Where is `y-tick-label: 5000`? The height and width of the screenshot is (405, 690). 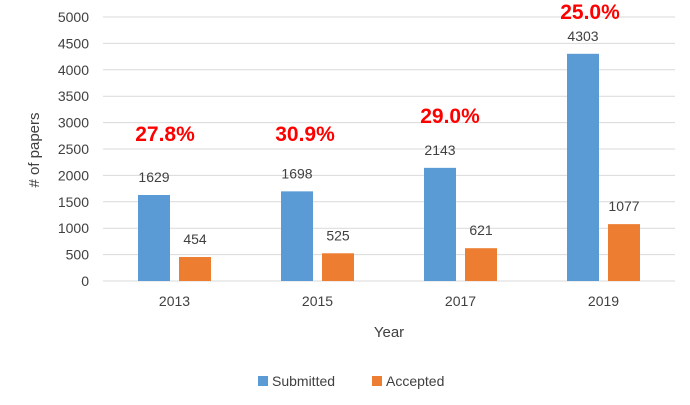 y-tick-label: 5000 is located at coordinates (73, 17).